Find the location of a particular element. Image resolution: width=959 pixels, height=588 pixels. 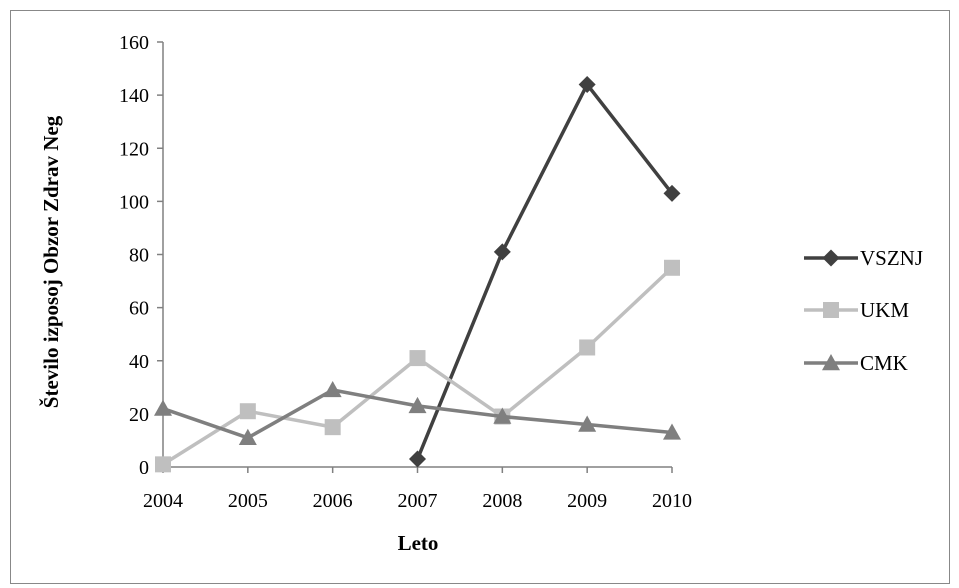

y-tick-label: 0 is located at coordinates (144, 468).